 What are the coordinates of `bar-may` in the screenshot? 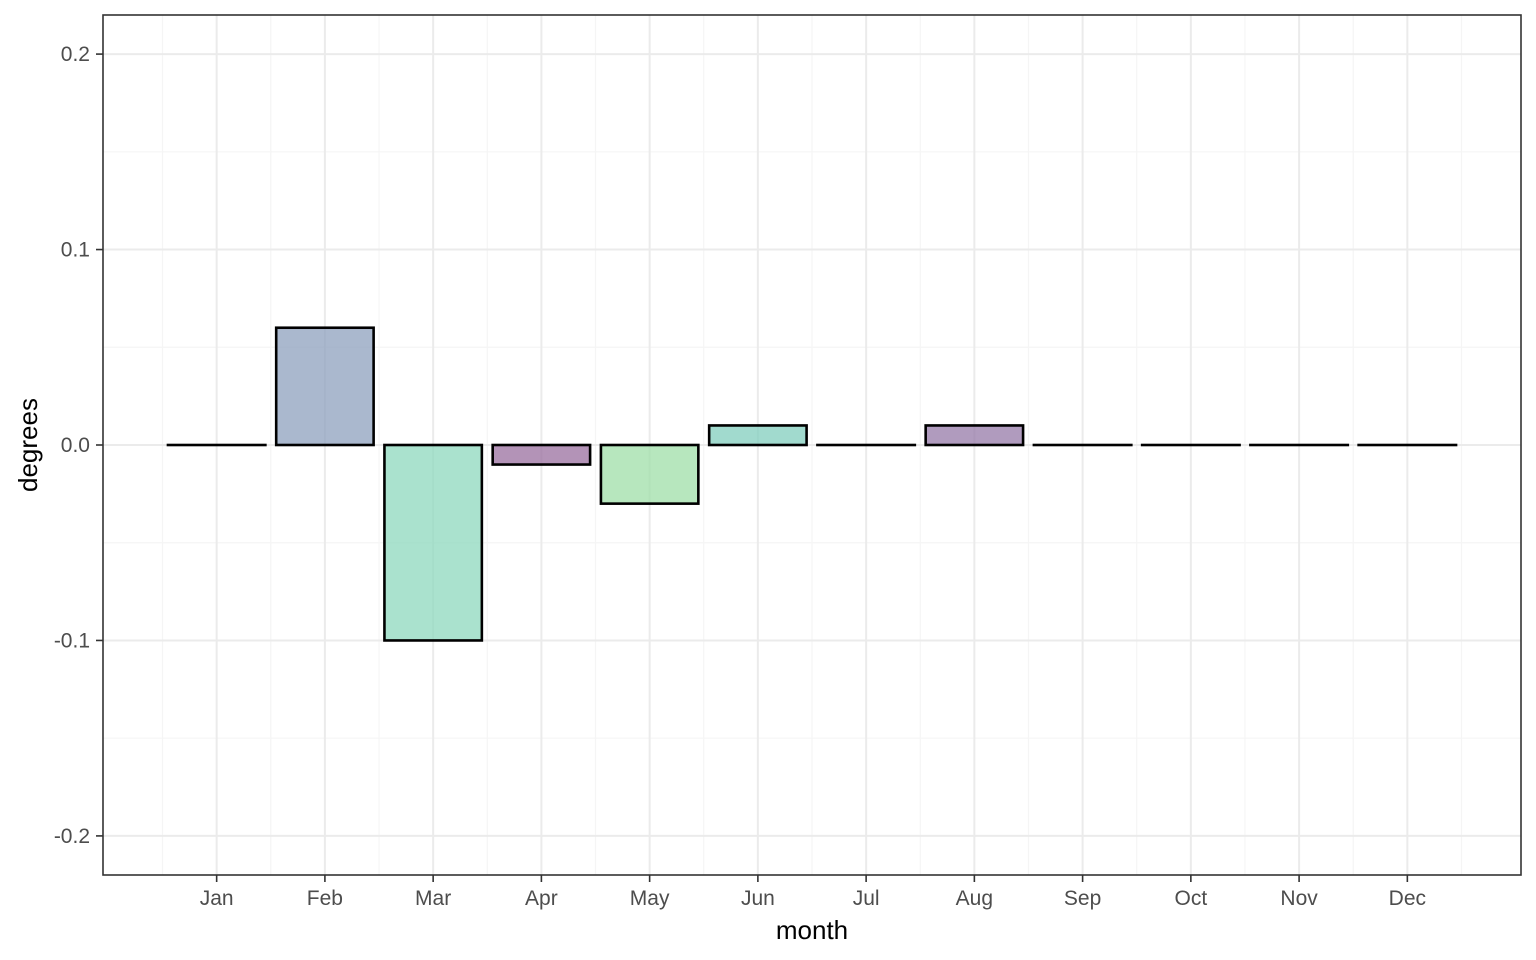 It's located at (649, 474).